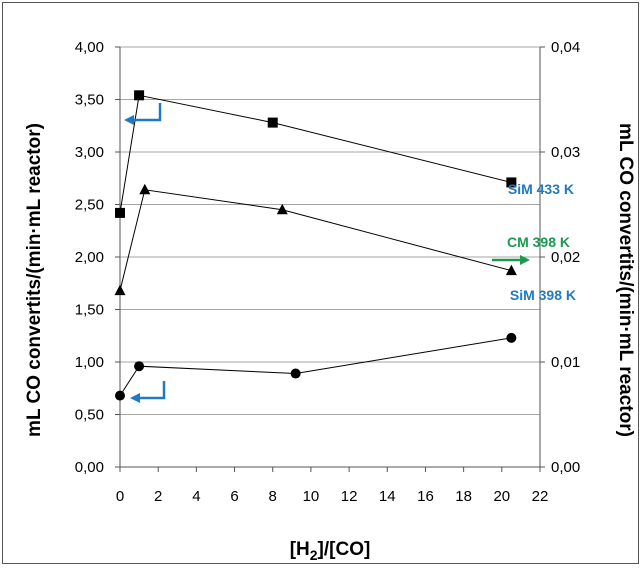  What do you see at coordinates (315, 240) in the screenshot?
I see `series-line-cm-398-k` at bounding box center [315, 240].